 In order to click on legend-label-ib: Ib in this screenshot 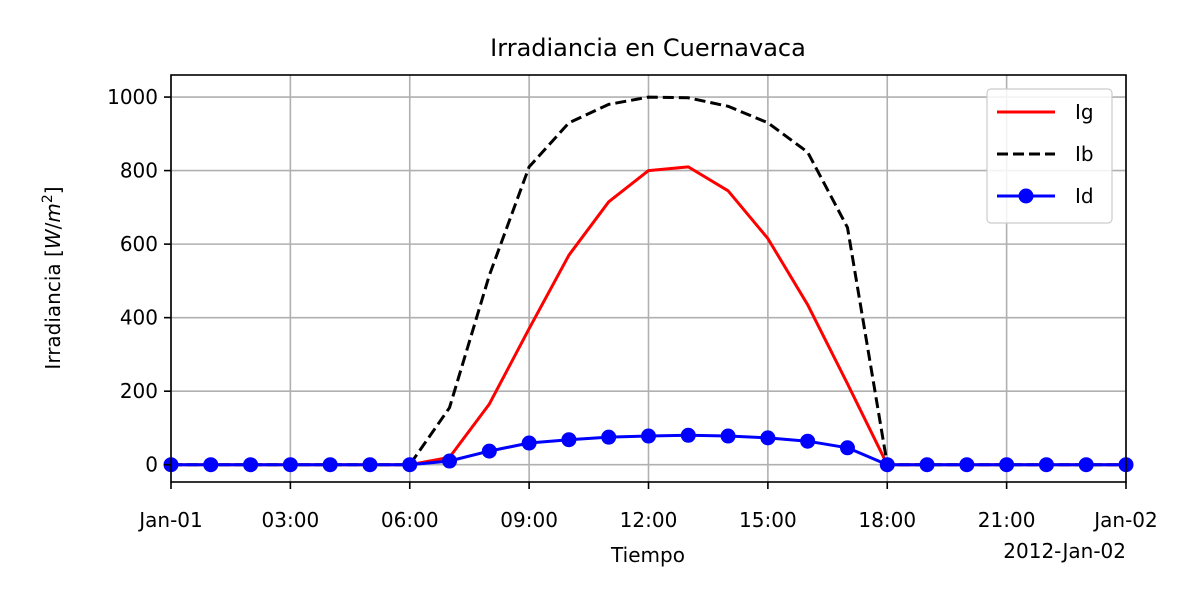, I will do `click(1084, 154)`.